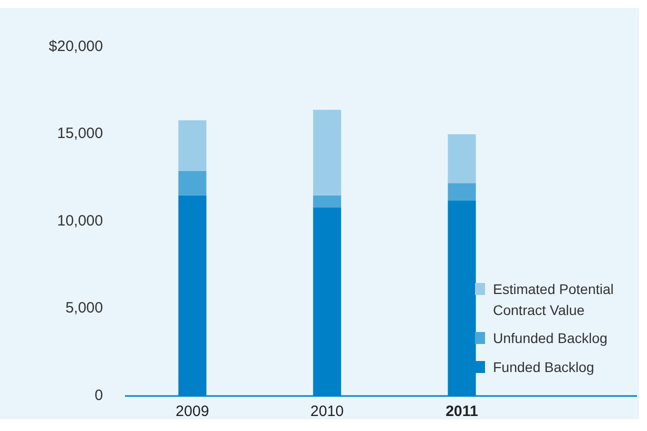  I want to click on legend-label: Funded Backlog, so click(543, 366).